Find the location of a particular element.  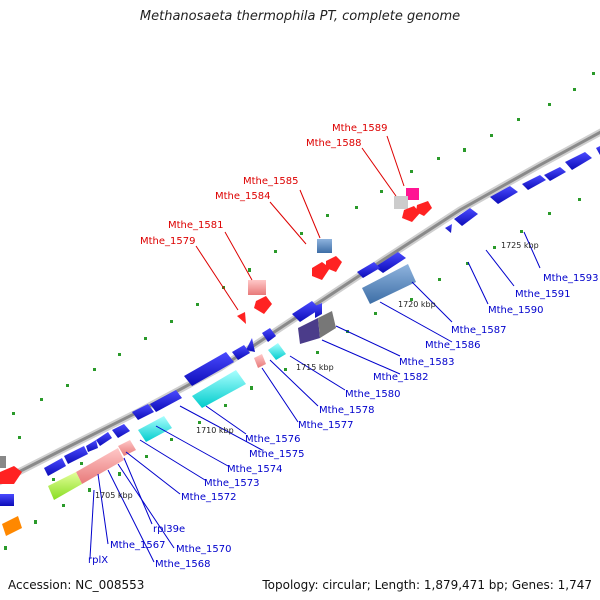

label-mthe-1575: Mthe_1575 is located at coordinates (277, 454).